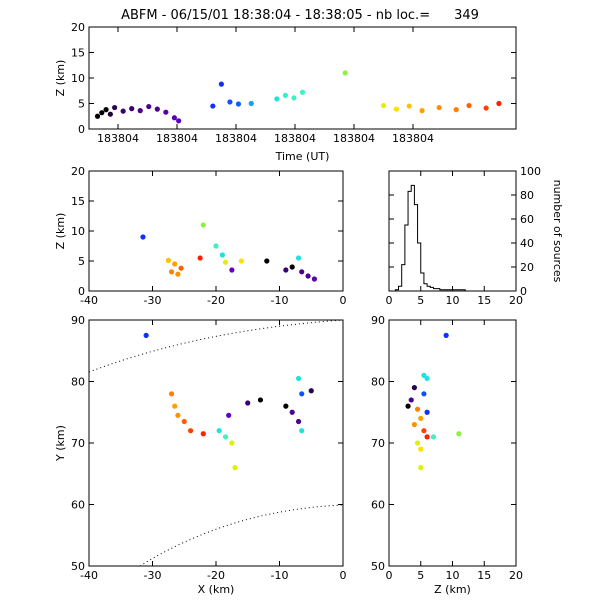  Describe the element at coordinates (484, 300) in the screenshot. I see `histogram-xtick-label: 15` at that location.